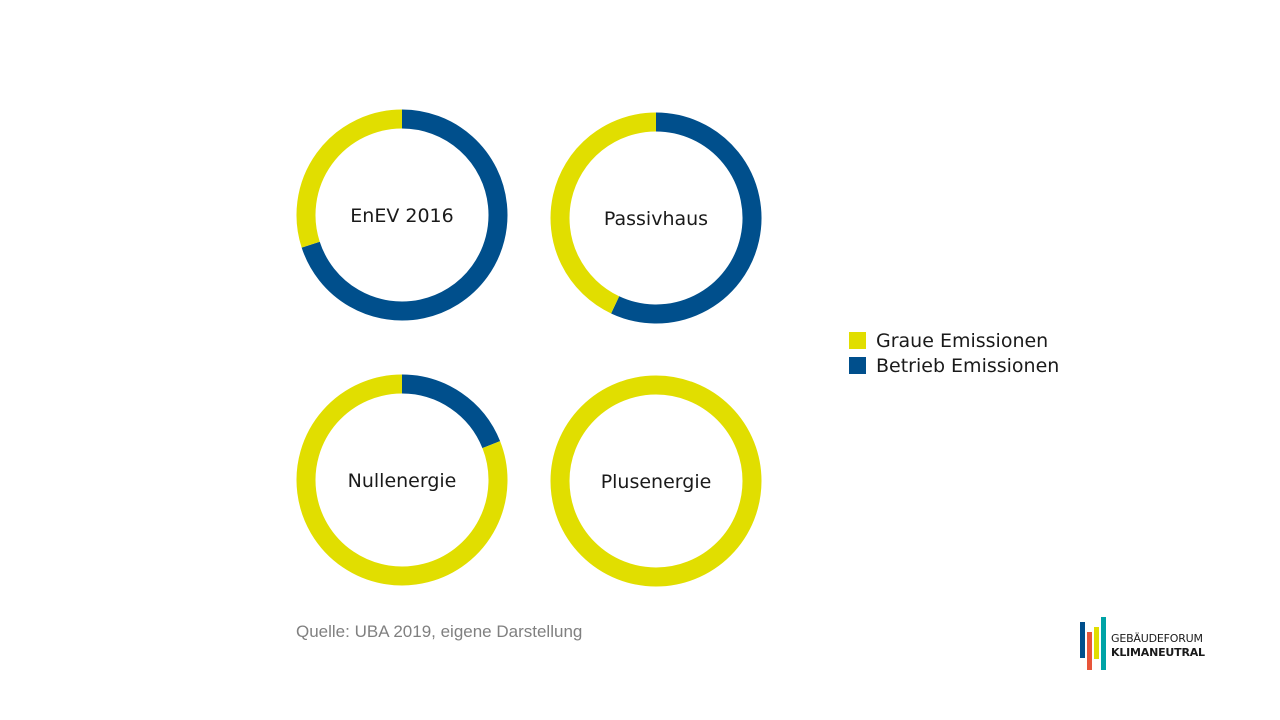 This screenshot has width=1280, height=720. Describe the element at coordinates (349, 178) in the screenshot. I see `slice-graue-enev-2016` at that location.